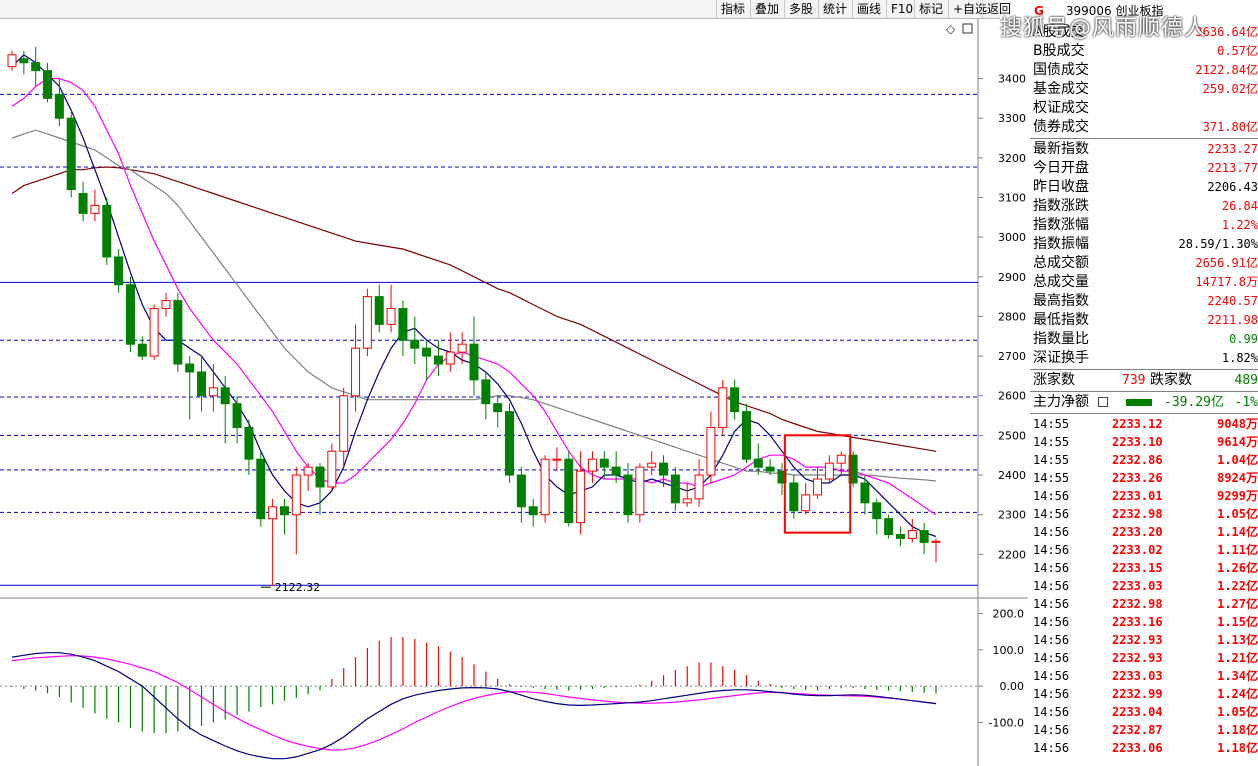 The width and height of the screenshot is (1258, 766). I want to click on tick-row: 14:56 2232.93 1.21亿, so click(1144, 658).